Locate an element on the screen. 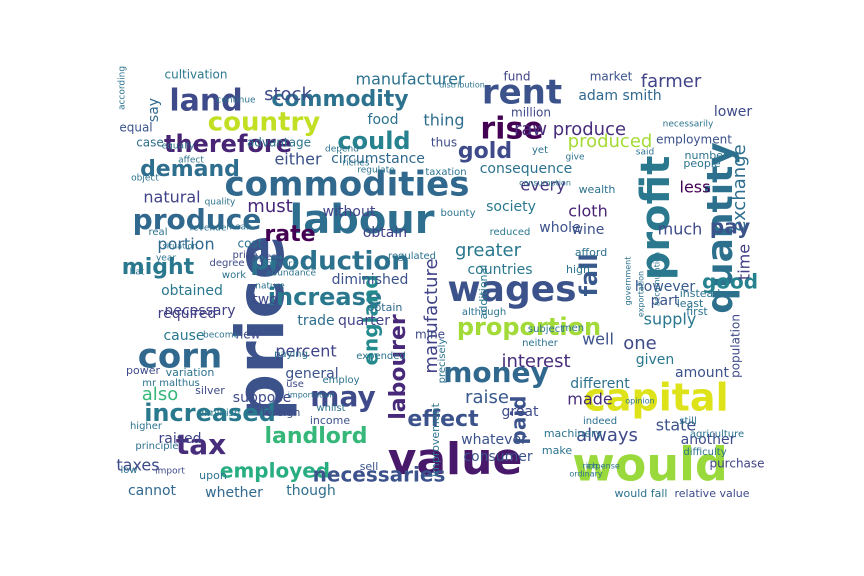 This screenshot has height=576, width=864. cloud-word: state is located at coordinates (676, 425).